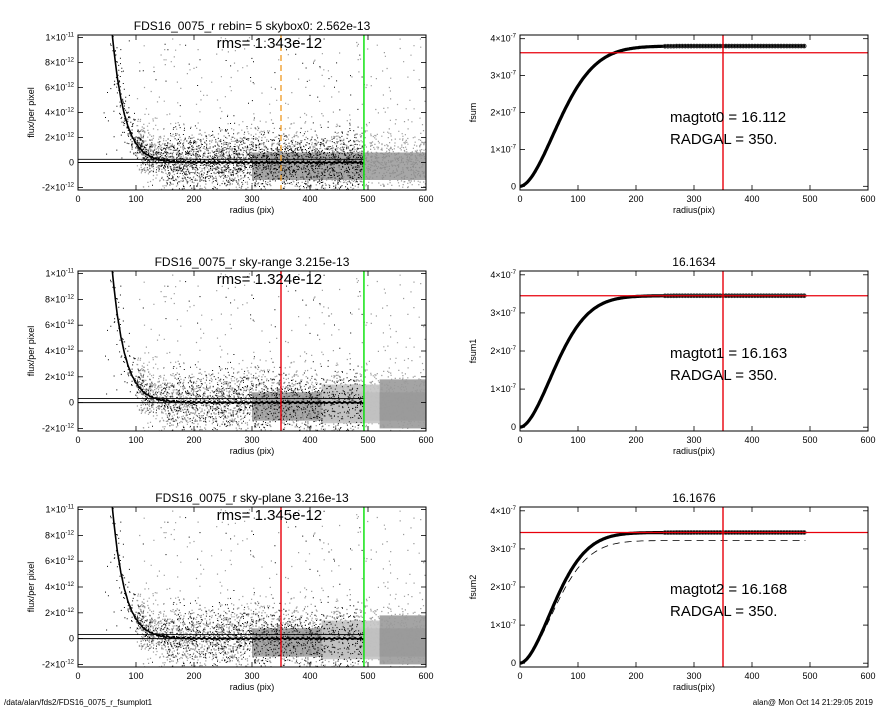 This screenshot has width=885, height=708. Describe the element at coordinates (728, 589) in the screenshot. I see `magtot-annotation: magtot2 = 16.168` at that location.